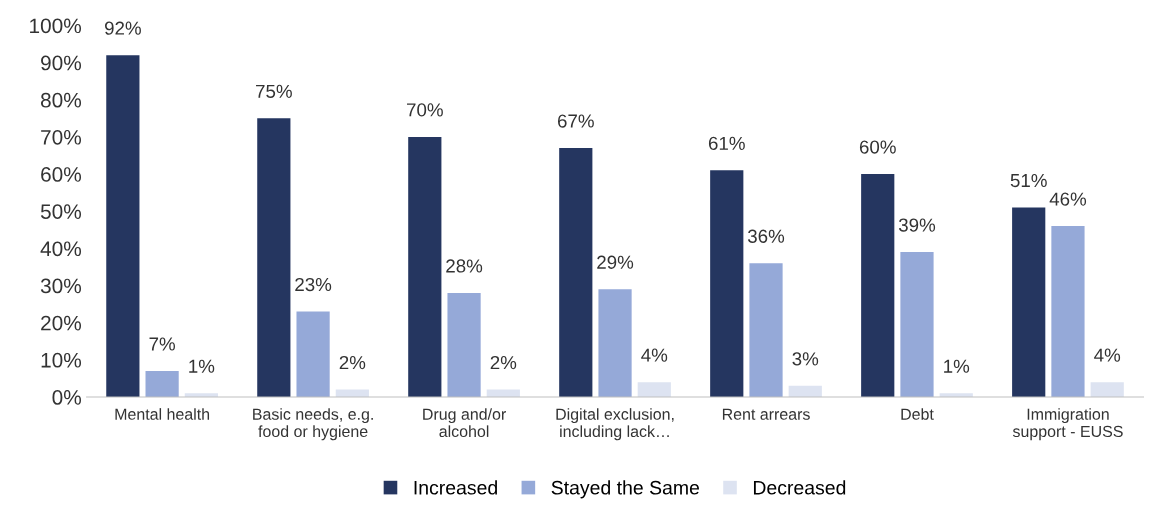 The height and width of the screenshot is (509, 1155). What do you see at coordinates (274, 91) in the screenshot?
I see `data-label: 75%` at bounding box center [274, 91].